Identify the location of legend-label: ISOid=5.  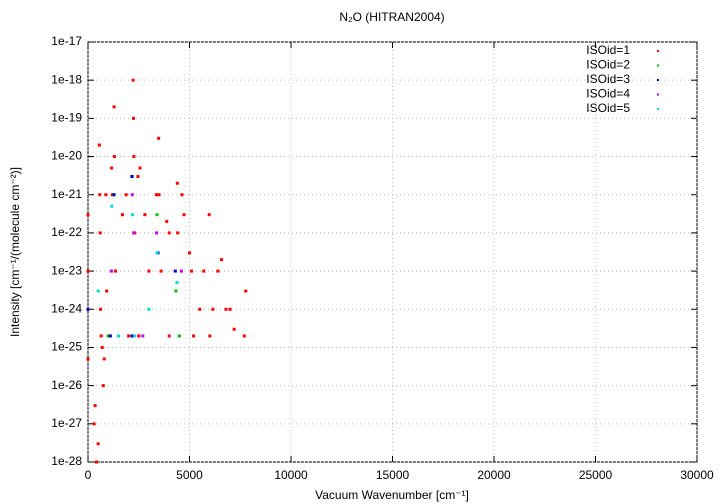
(608, 108).